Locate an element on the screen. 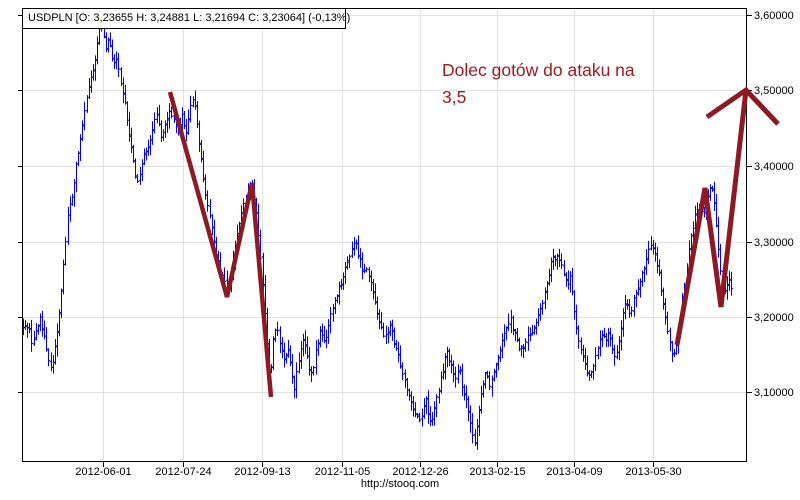 This screenshot has height=500, width=800. y-tick-label: 3,60000 is located at coordinates (774, 15).